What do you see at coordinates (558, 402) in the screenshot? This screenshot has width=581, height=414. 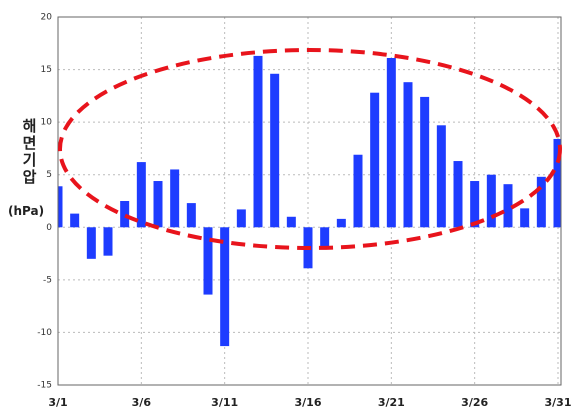 I see `x-tick-label: 3/31` at bounding box center [558, 402].